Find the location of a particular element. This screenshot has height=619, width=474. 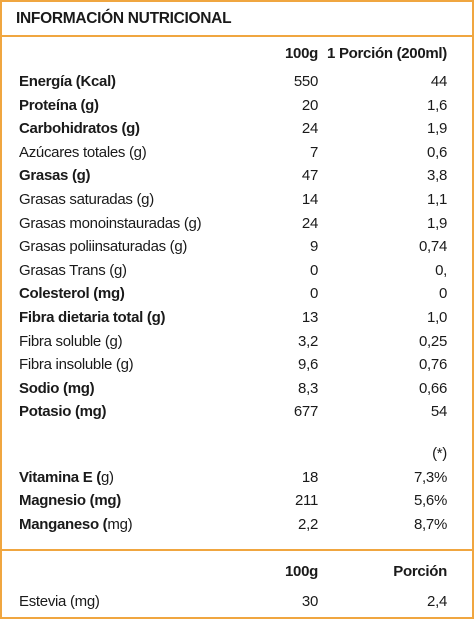

row-label: Fibra insoluble (g) is located at coordinates (76, 365).